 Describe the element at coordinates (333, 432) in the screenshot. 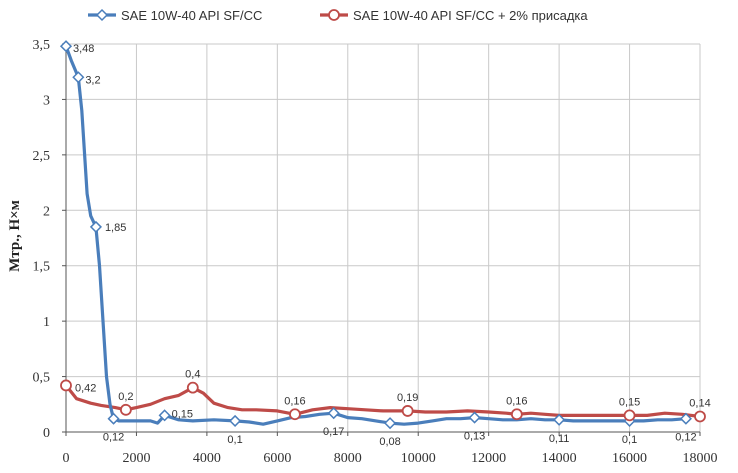

I see `data-label: 0,17` at that location.